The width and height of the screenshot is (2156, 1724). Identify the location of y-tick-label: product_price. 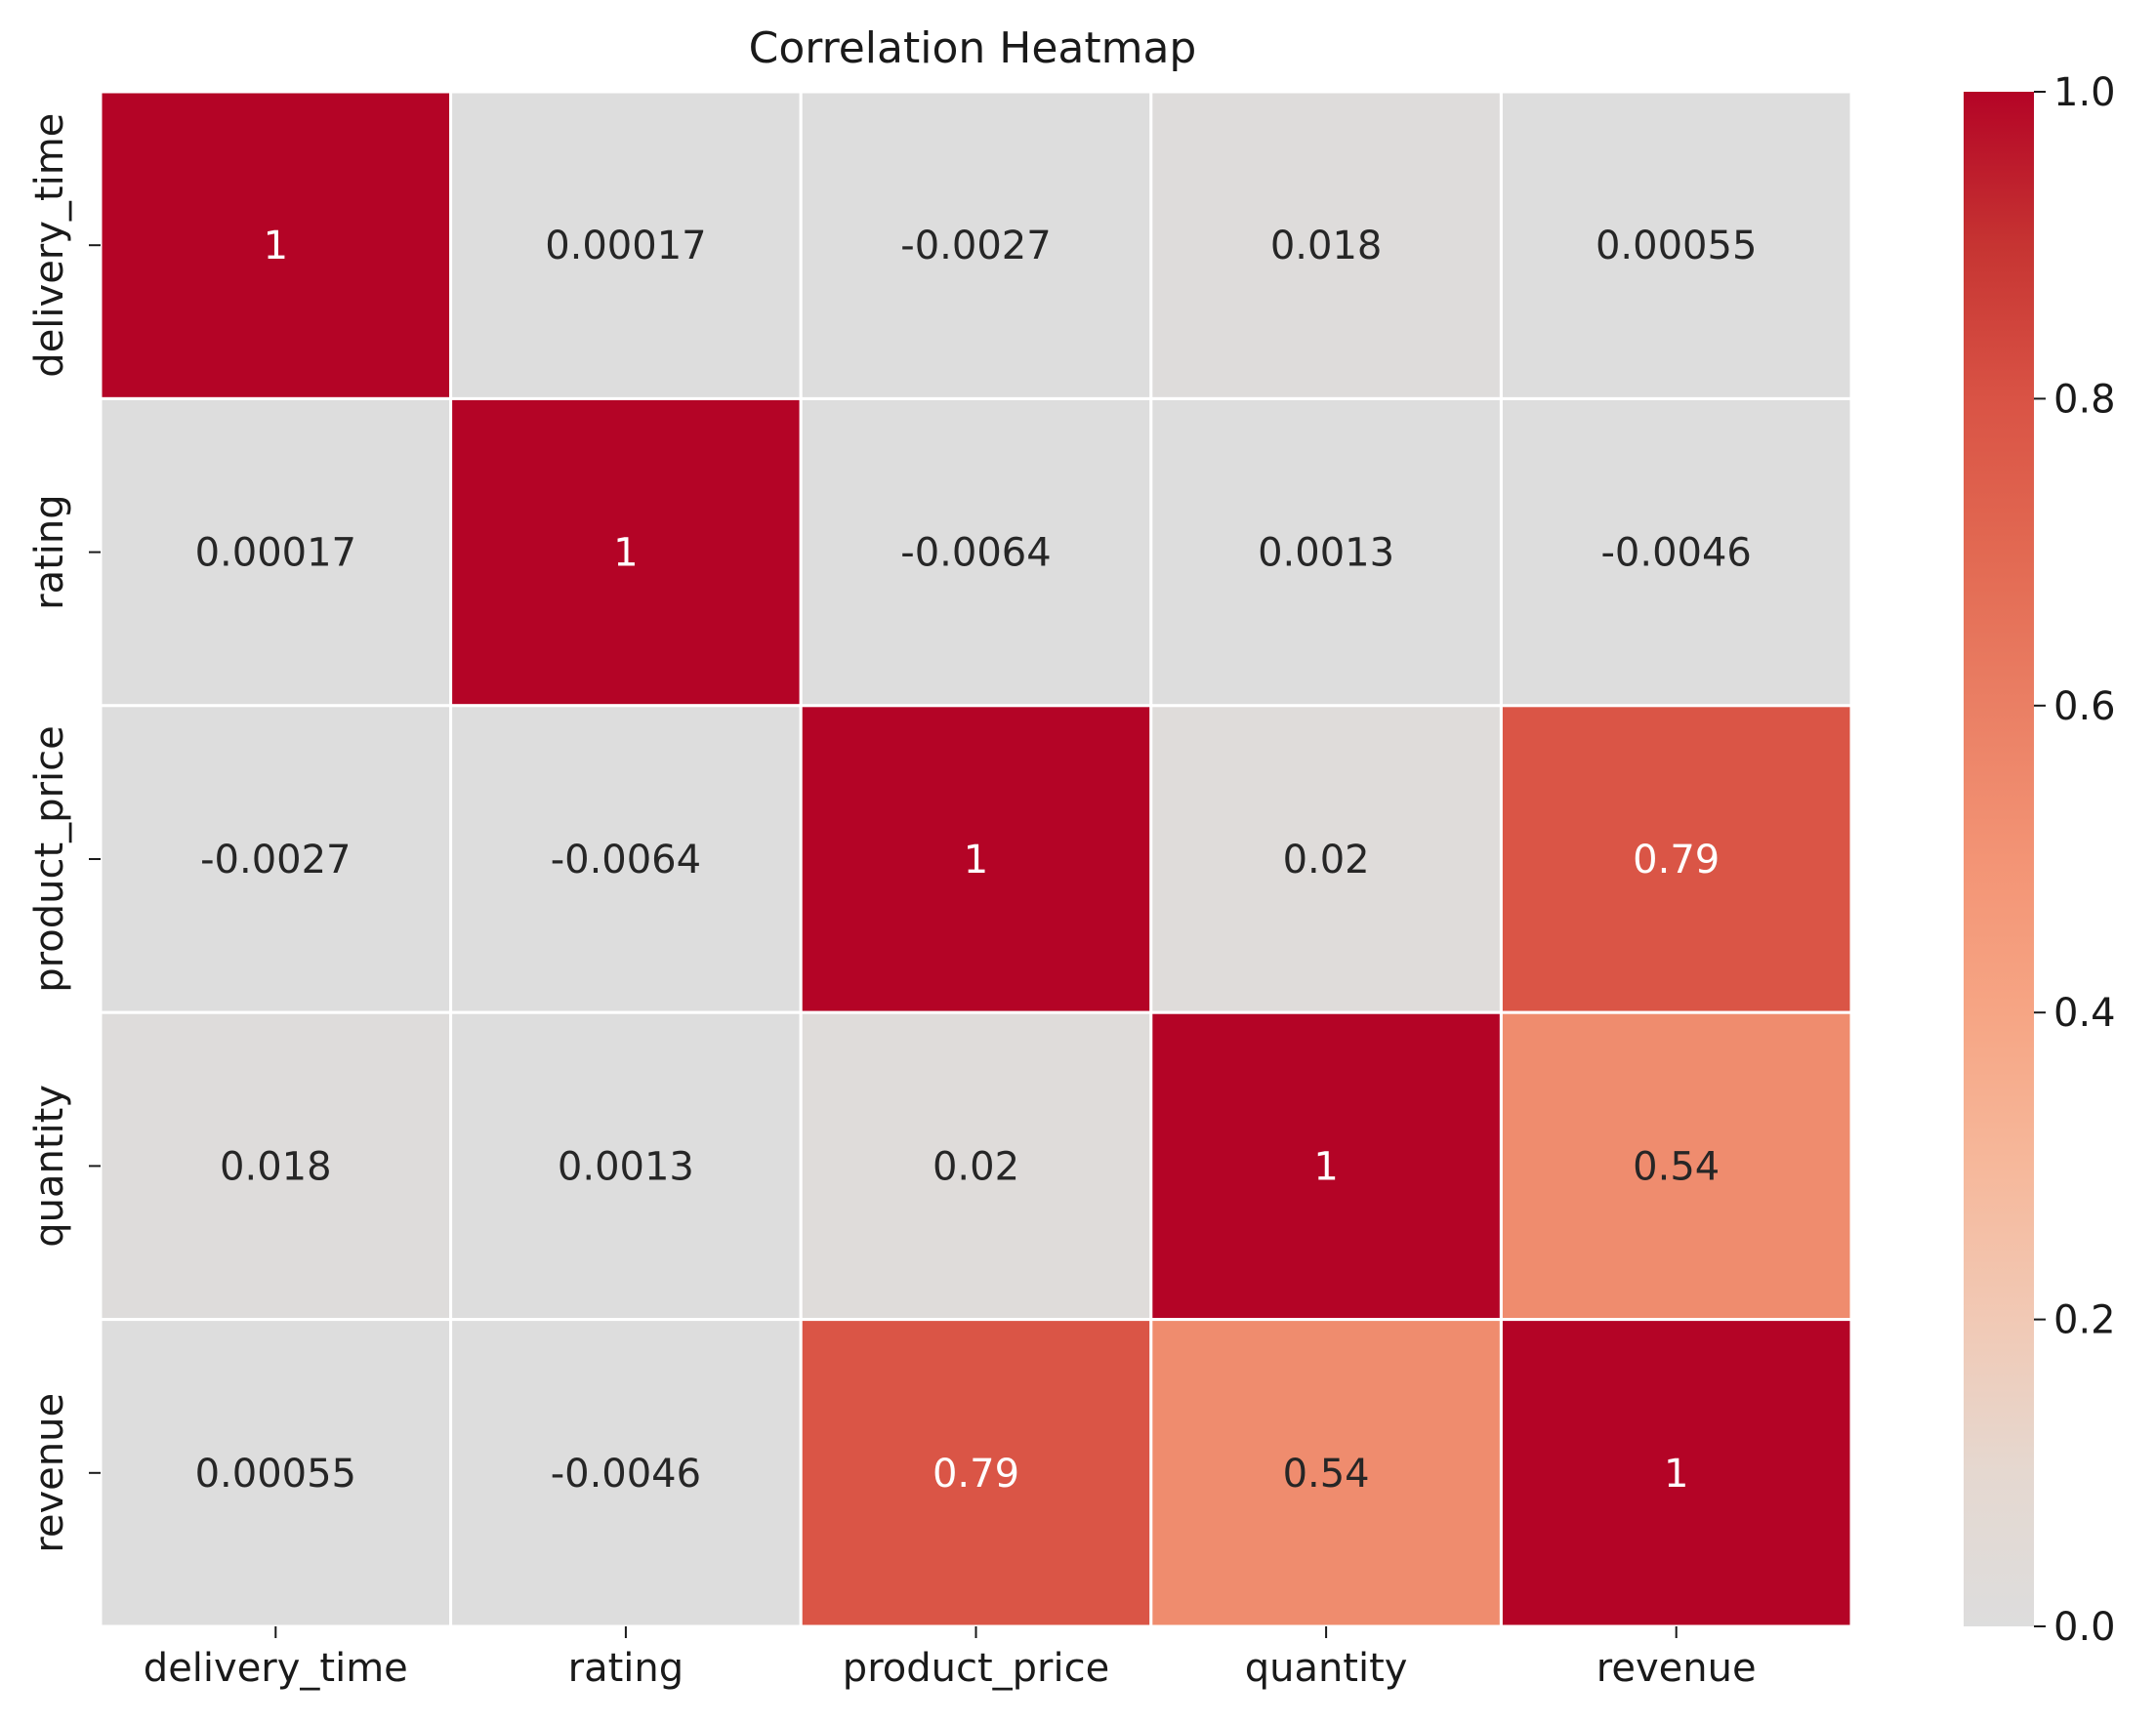
(50, 858).